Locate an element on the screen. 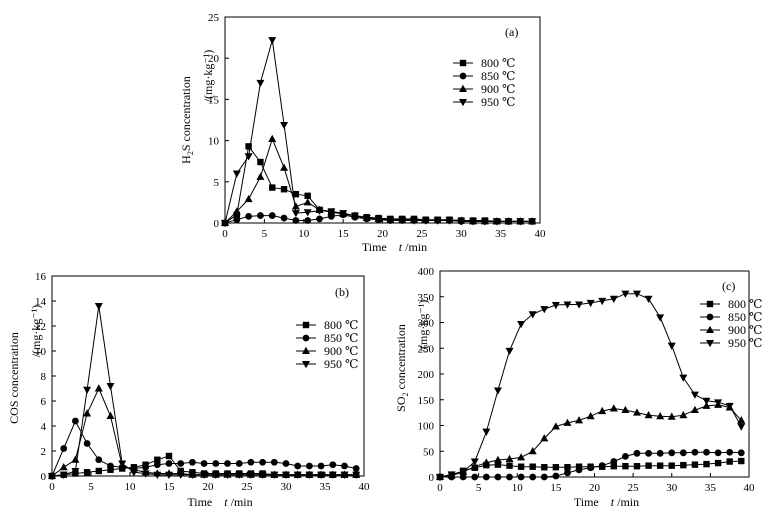 The image size is (766, 515). x-tick-label: 35 is located at coordinates (711, 488).